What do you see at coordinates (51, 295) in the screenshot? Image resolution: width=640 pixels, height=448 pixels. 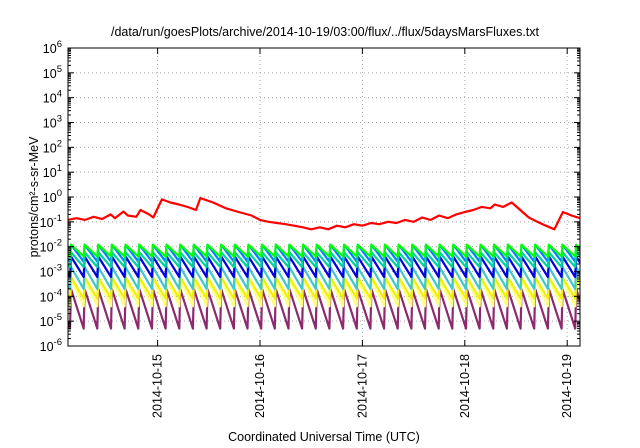 I see `y-tick-label: 10⁻⁴` at bounding box center [51, 295].